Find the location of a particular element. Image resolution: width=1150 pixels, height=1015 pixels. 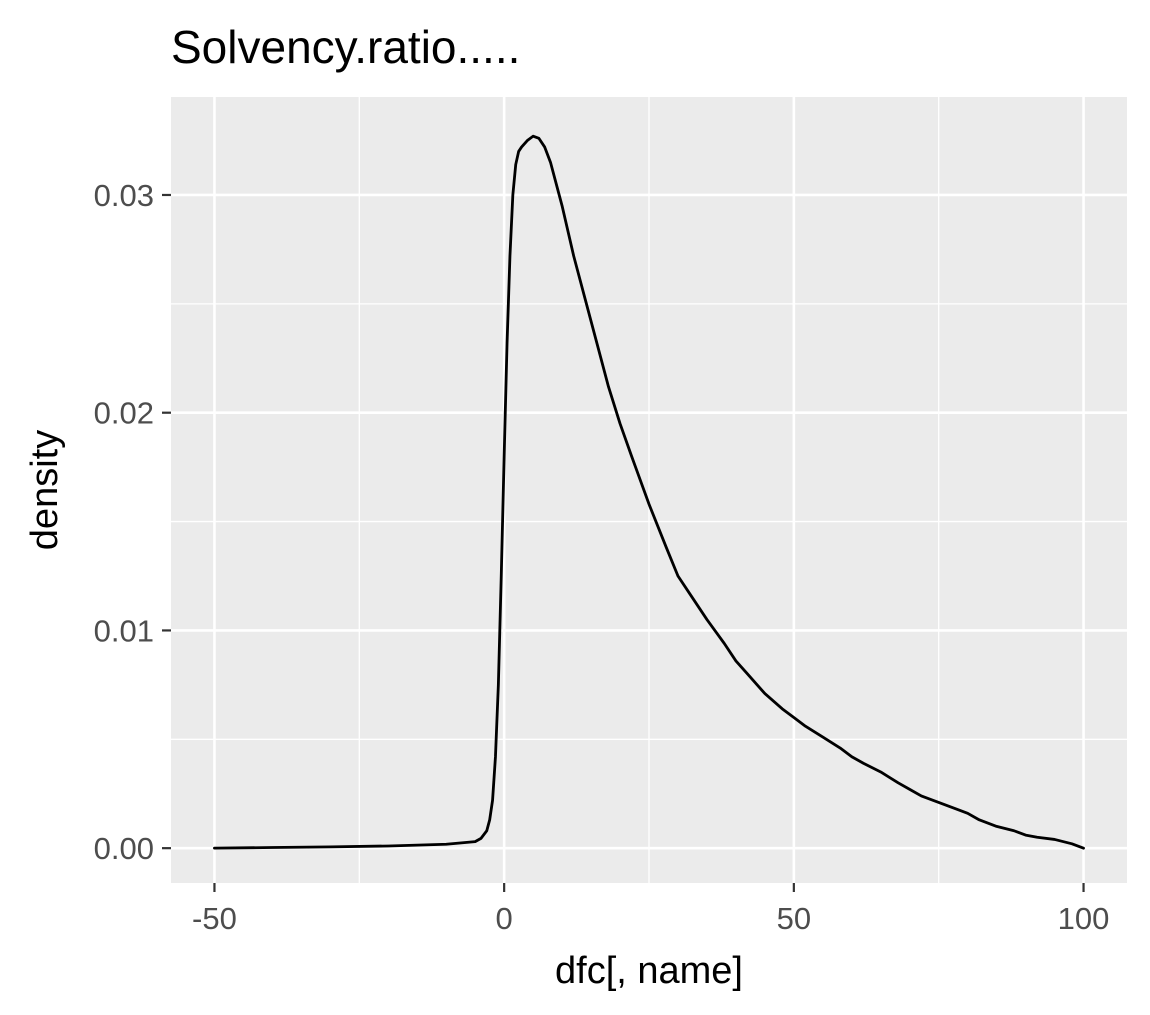

y-tick-label: 0.00 is located at coordinates (124, 848).